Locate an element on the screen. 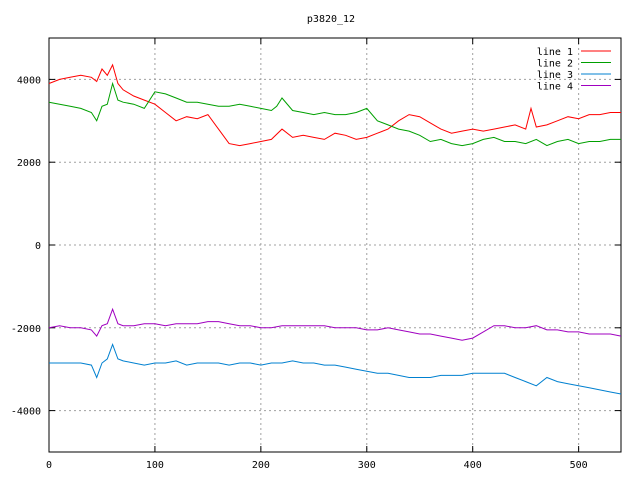 This screenshot has width=640, height=480. x-tick-label: 200 is located at coordinates (261, 465).